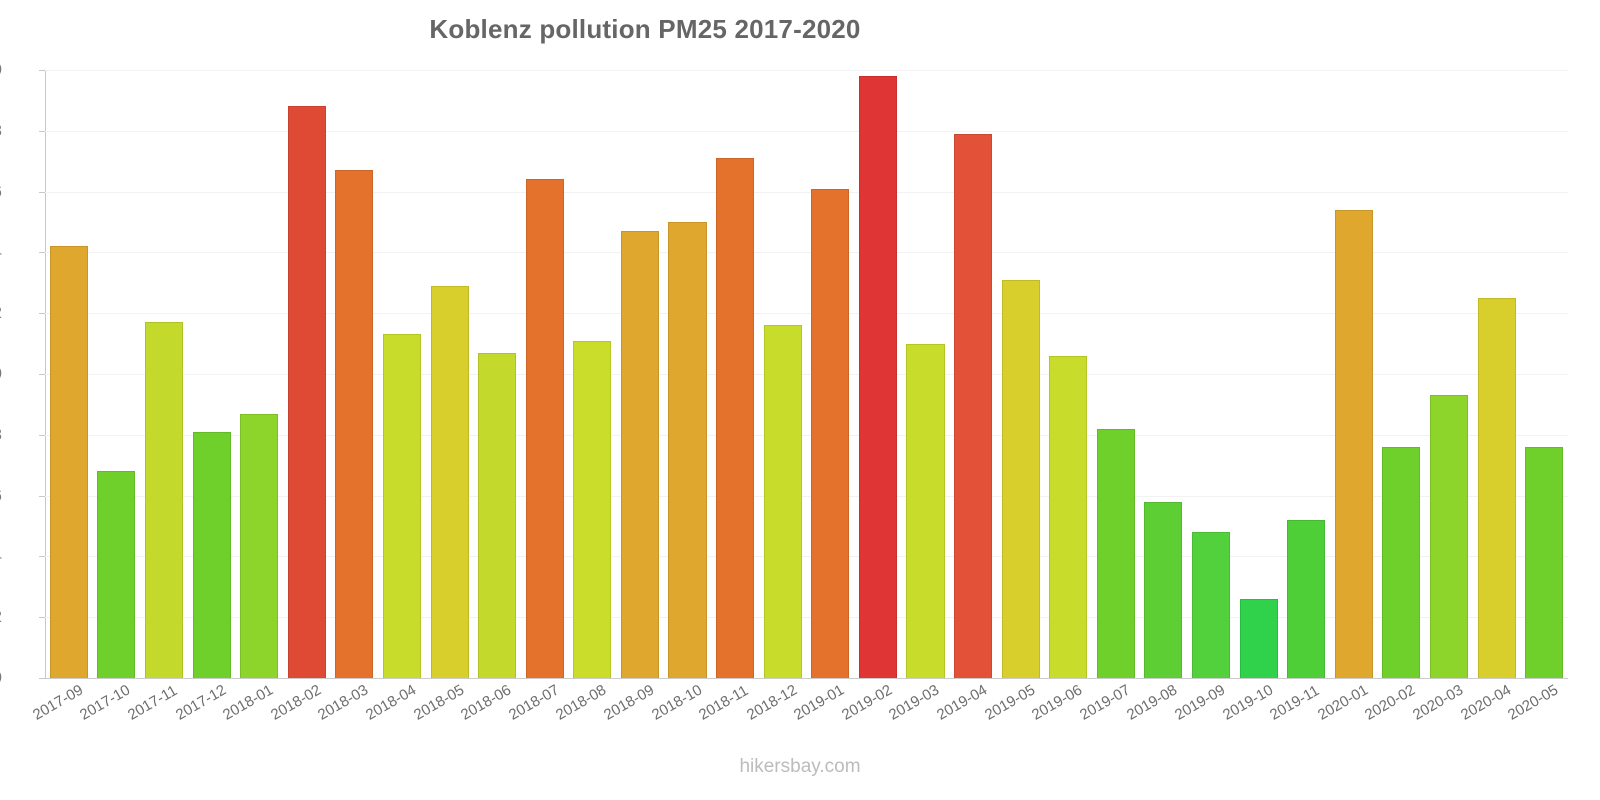  What do you see at coordinates (800, 766) in the screenshot?
I see `source-watermark: hikersbay.com` at bounding box center [800, 766].